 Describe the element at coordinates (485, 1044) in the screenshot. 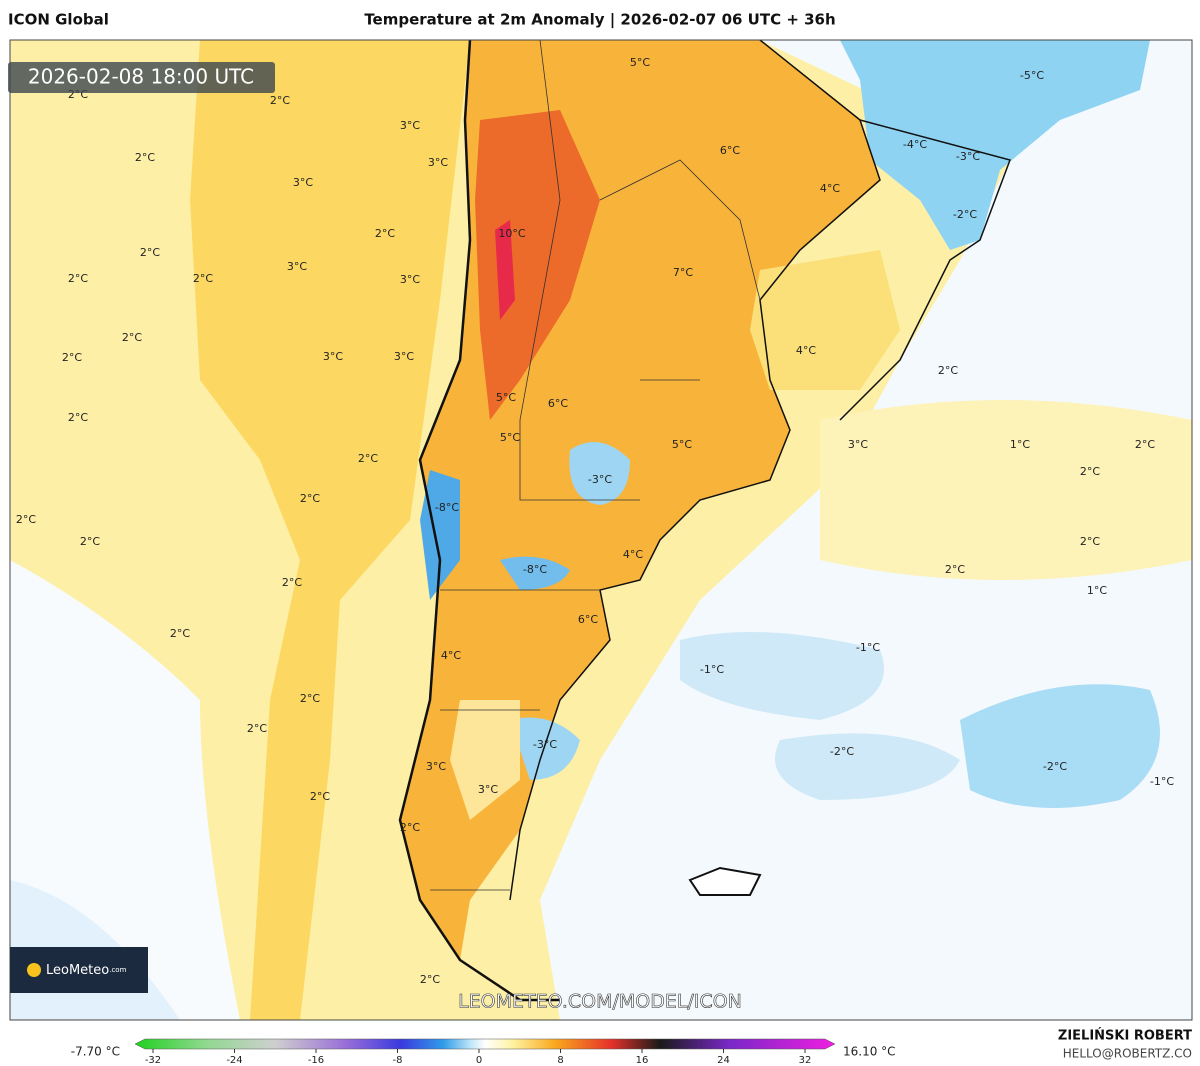

I see `colorbar` at that location.